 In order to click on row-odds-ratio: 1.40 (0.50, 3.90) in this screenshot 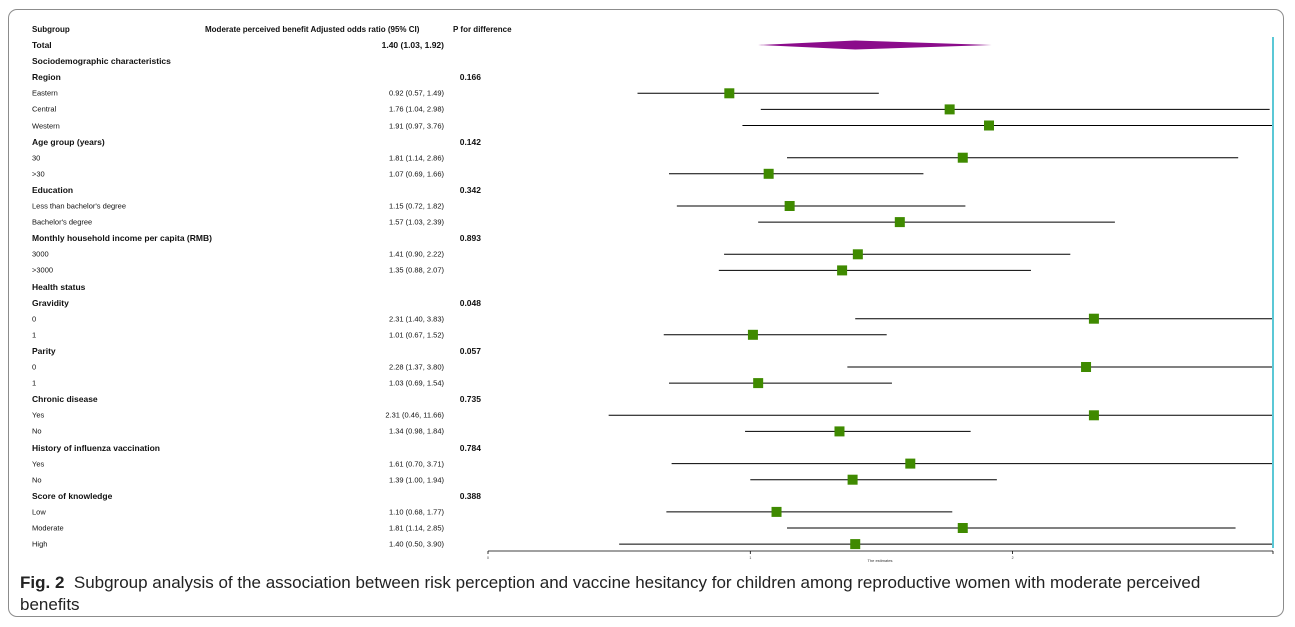, I will do `click(416, 544)`.